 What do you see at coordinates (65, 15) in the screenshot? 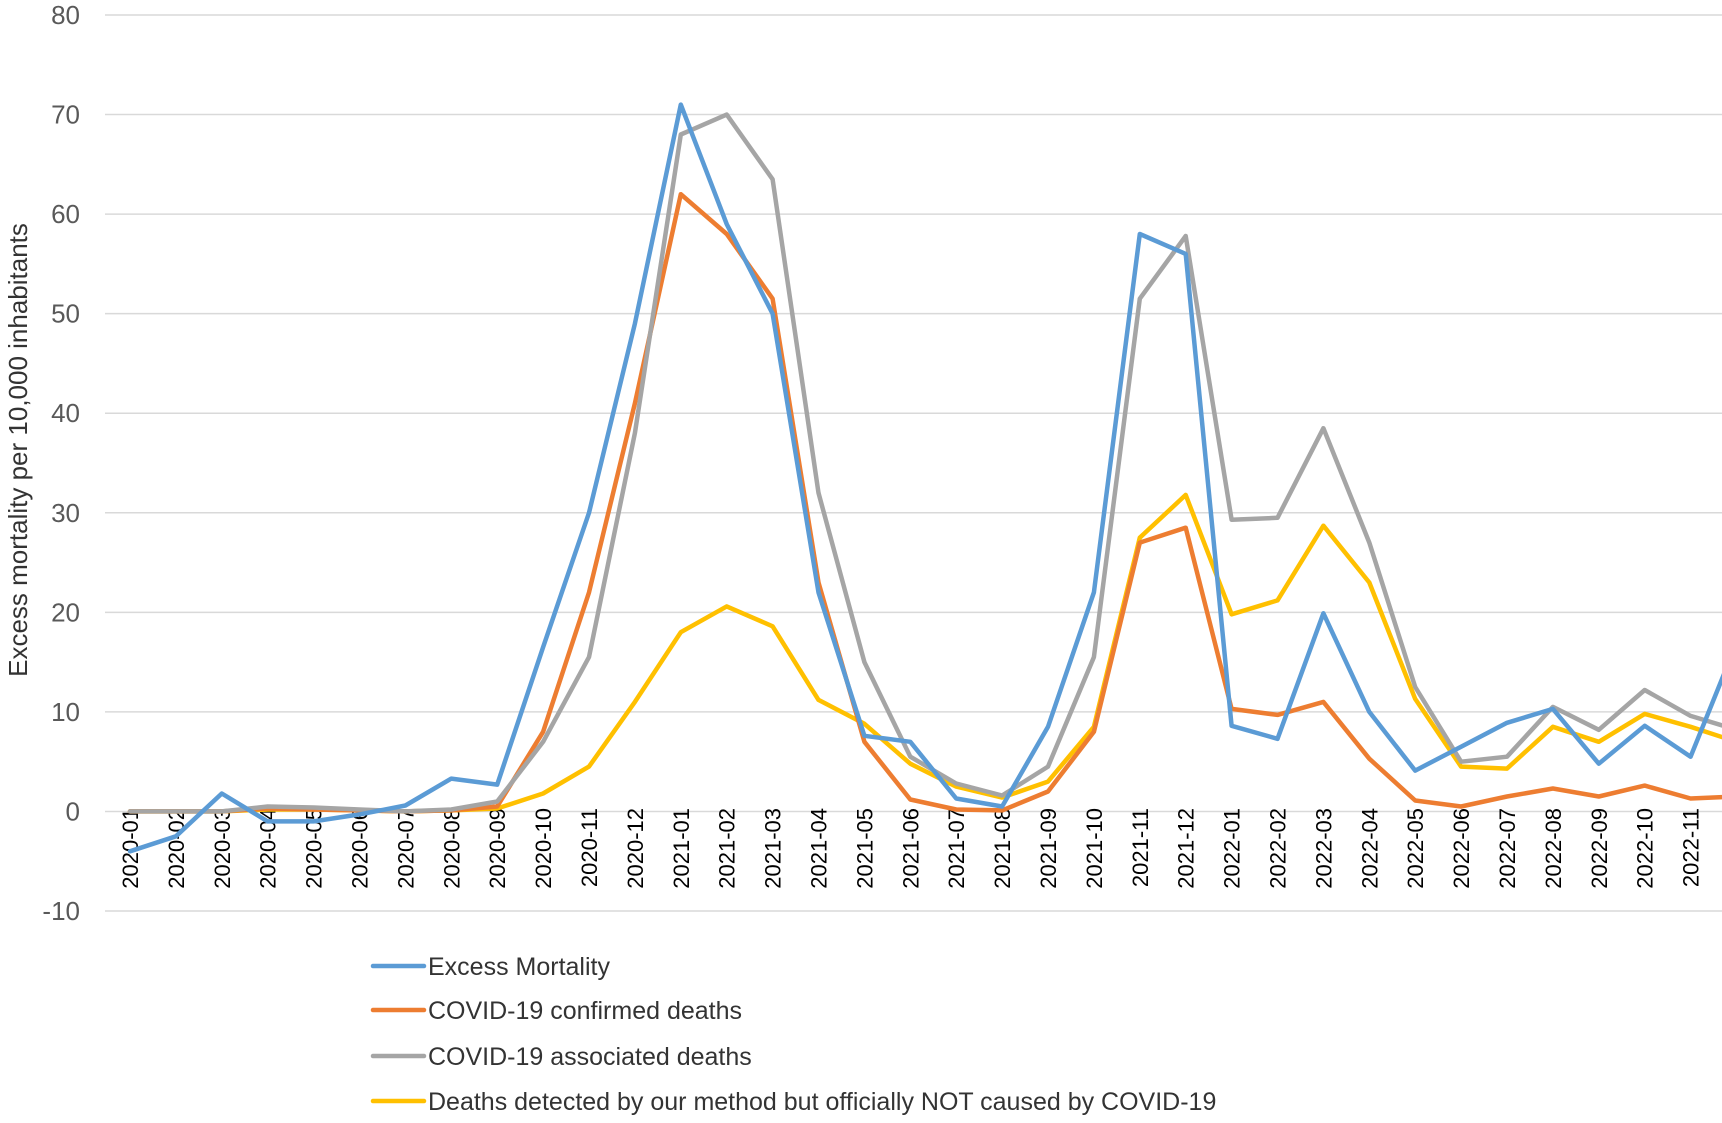
I see `y-tick-label: 80` at bounding box center [65, 15].